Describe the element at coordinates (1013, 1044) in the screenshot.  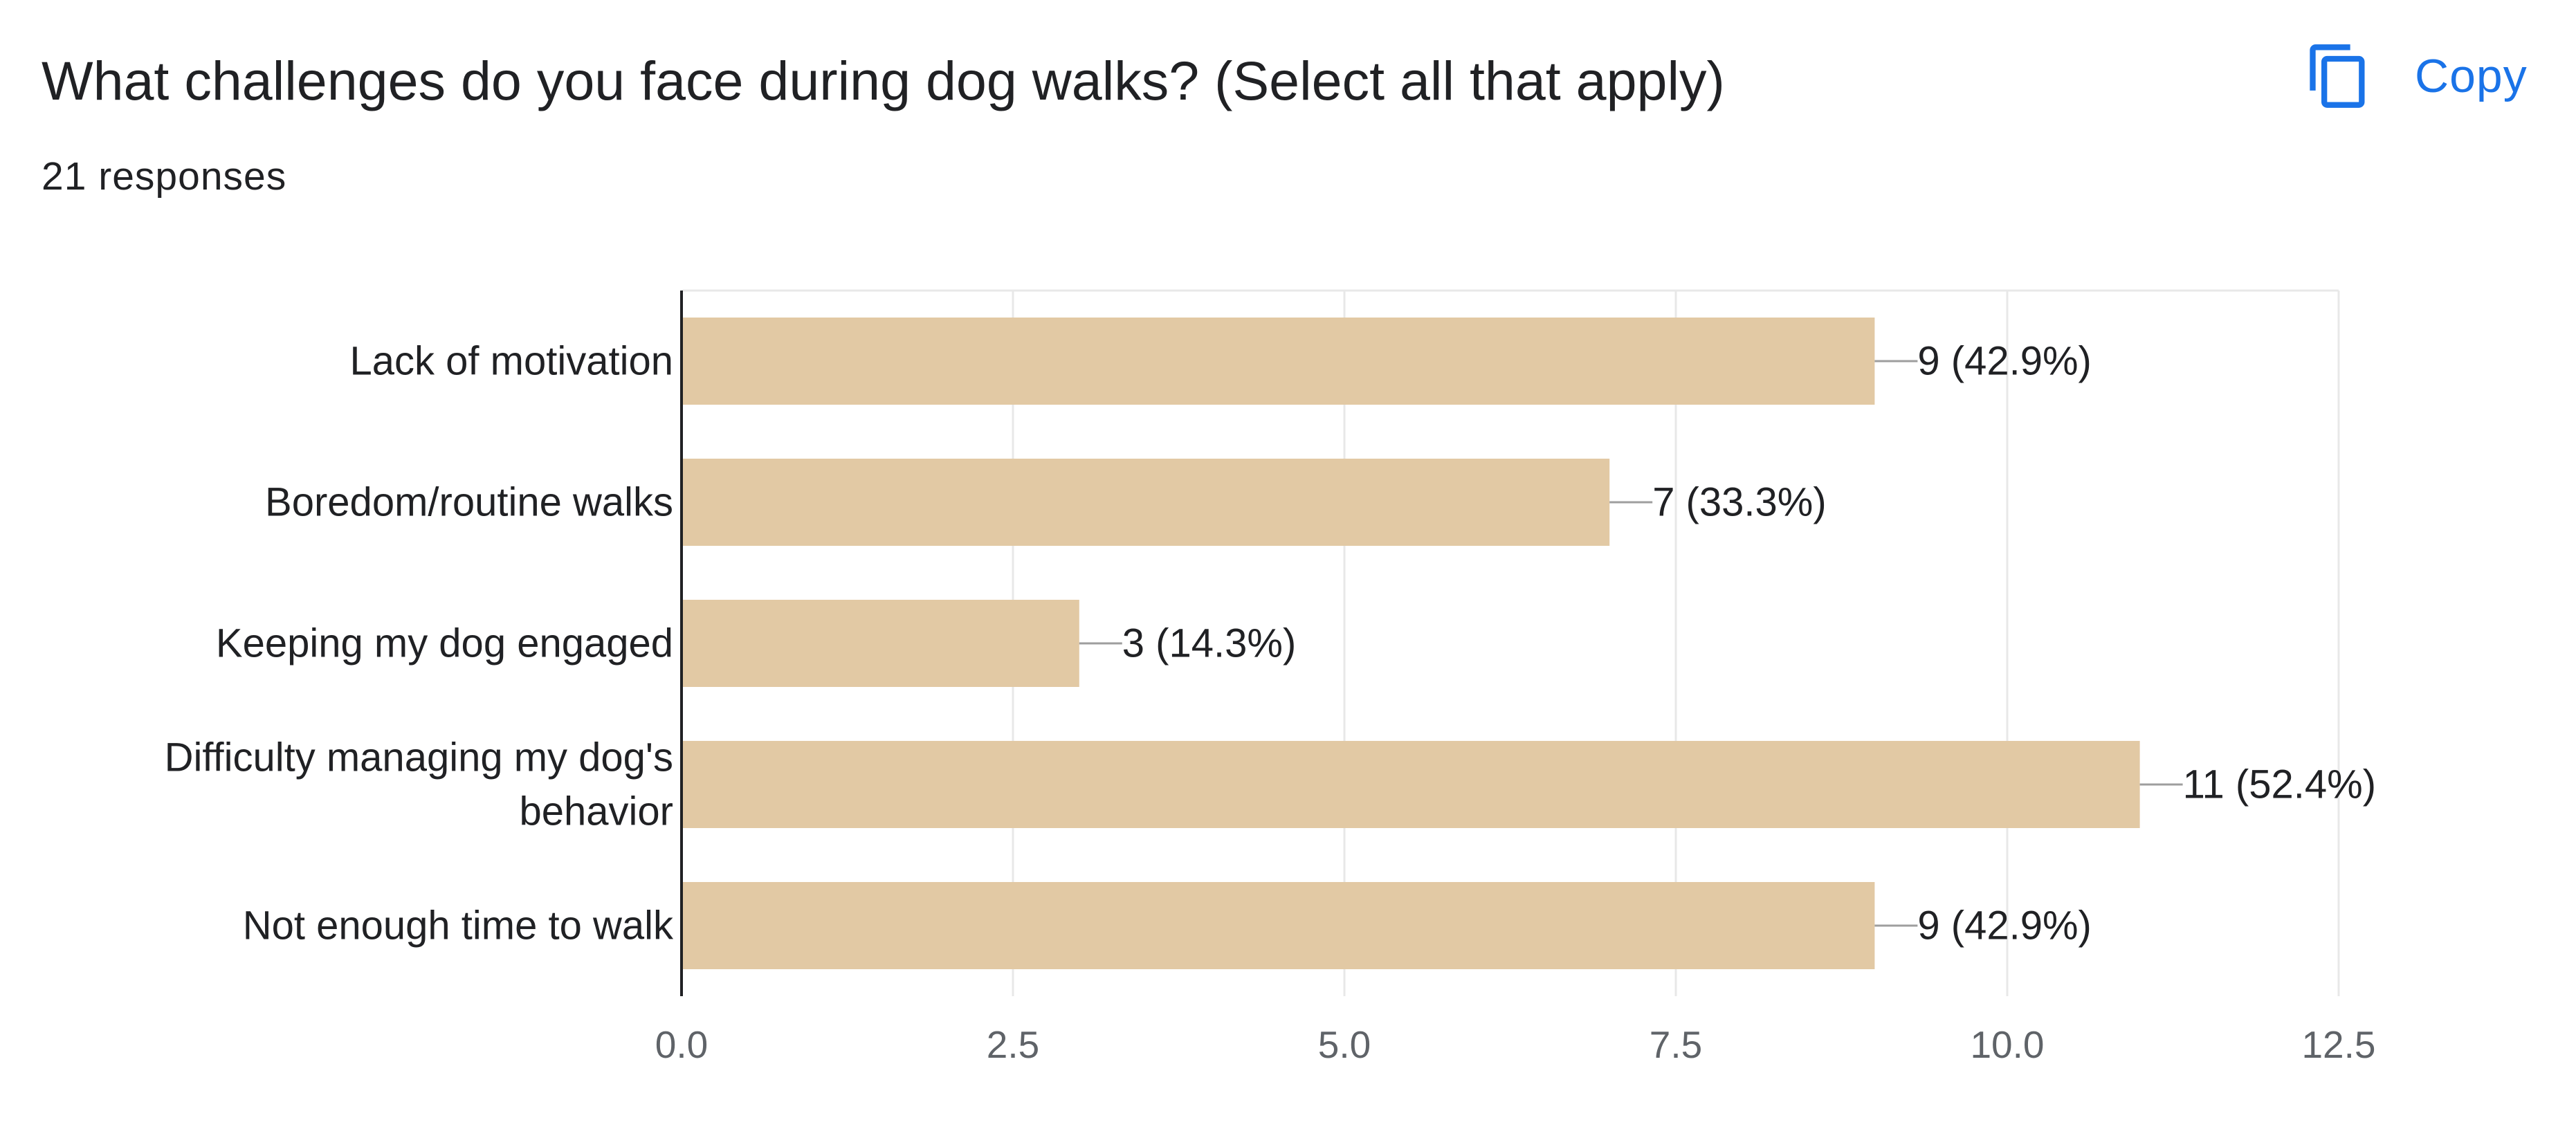
I see `x-tick-label: 2.5` at that location.